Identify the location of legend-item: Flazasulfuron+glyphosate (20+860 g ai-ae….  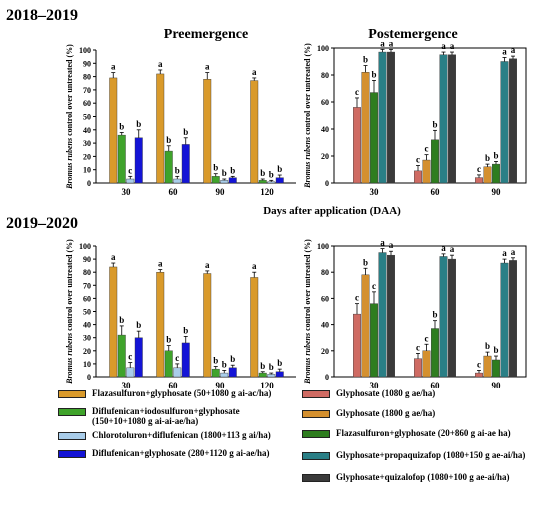
(406, 433).